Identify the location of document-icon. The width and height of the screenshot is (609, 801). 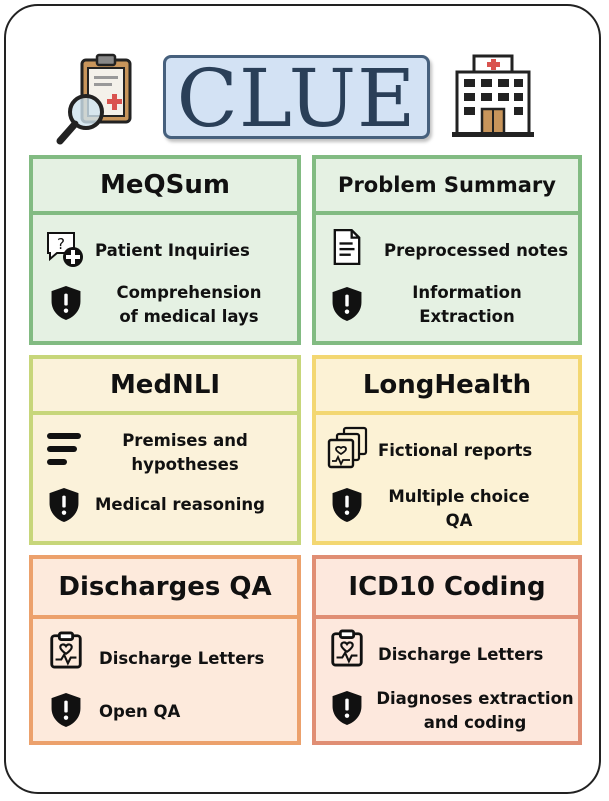
(347, 247).